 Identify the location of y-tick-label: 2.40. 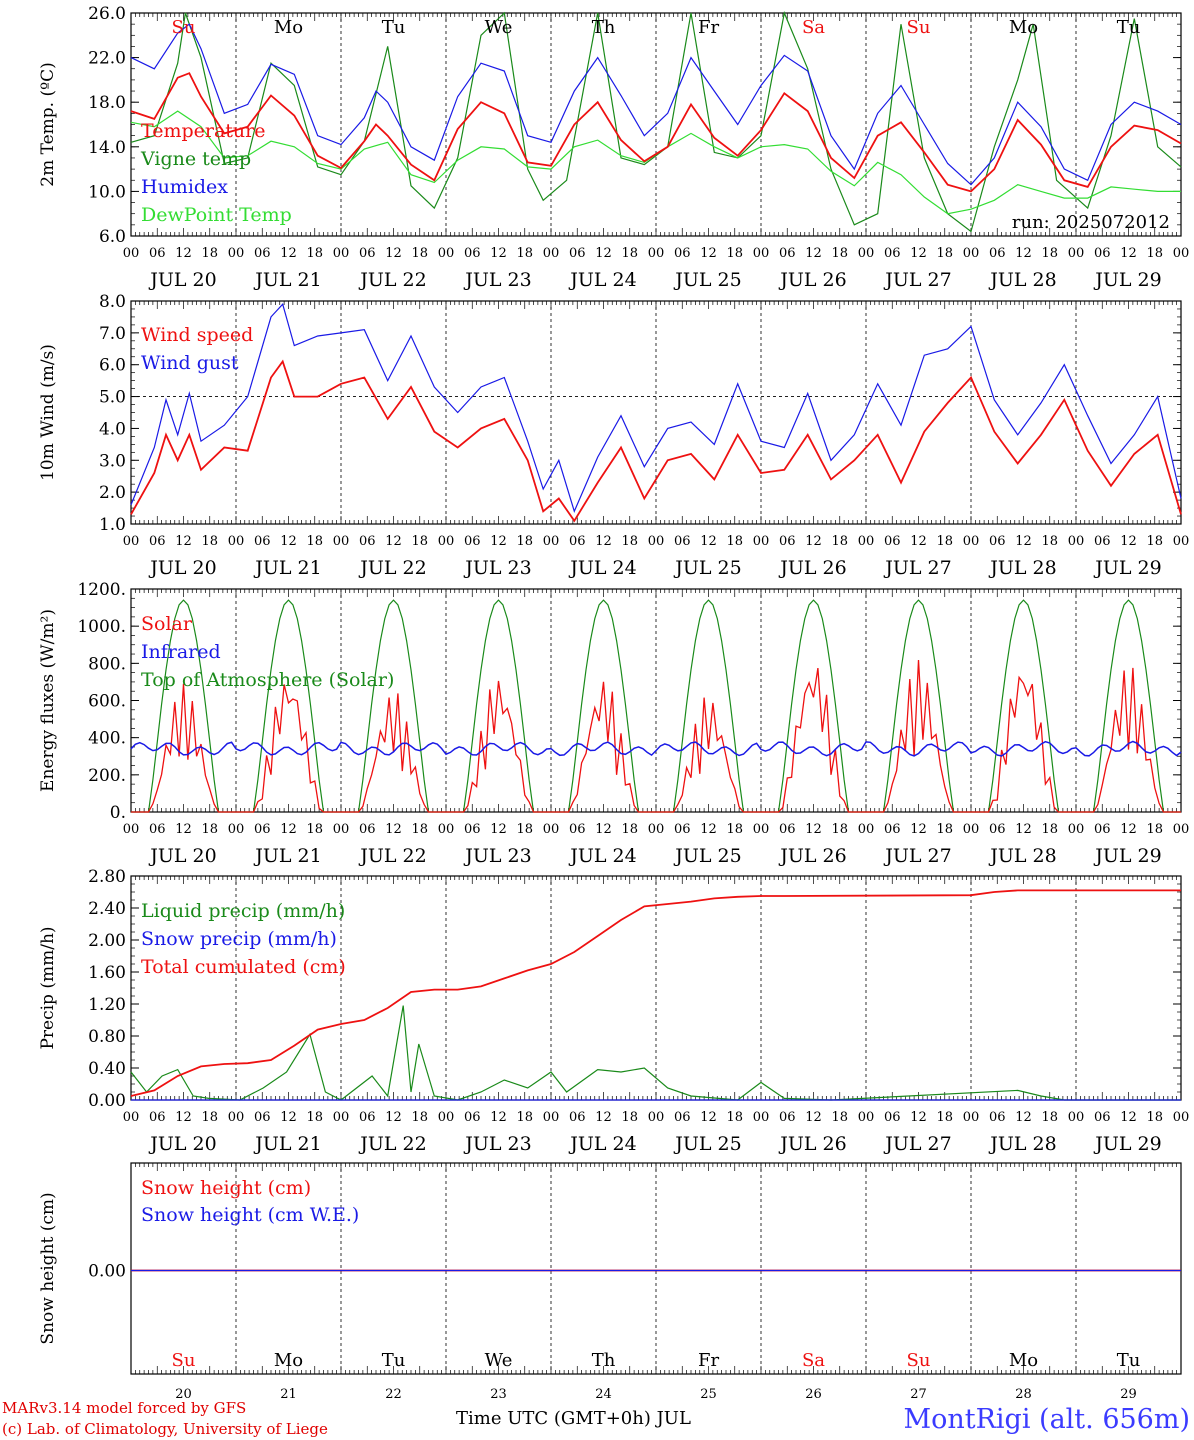
(107, 909).